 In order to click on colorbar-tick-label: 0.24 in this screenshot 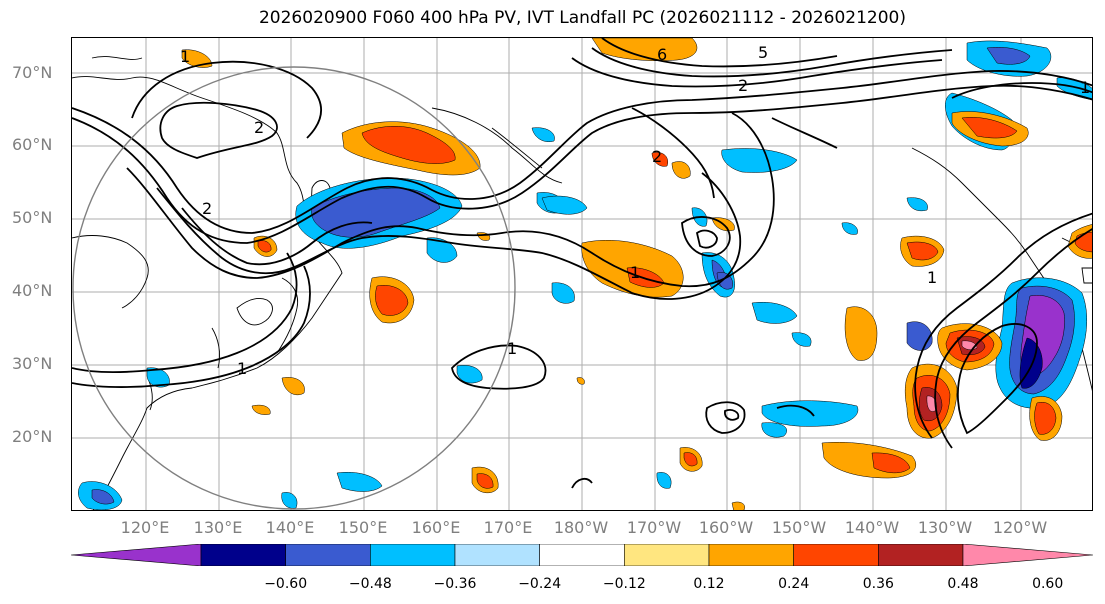, I will do `click(794, 584)`.